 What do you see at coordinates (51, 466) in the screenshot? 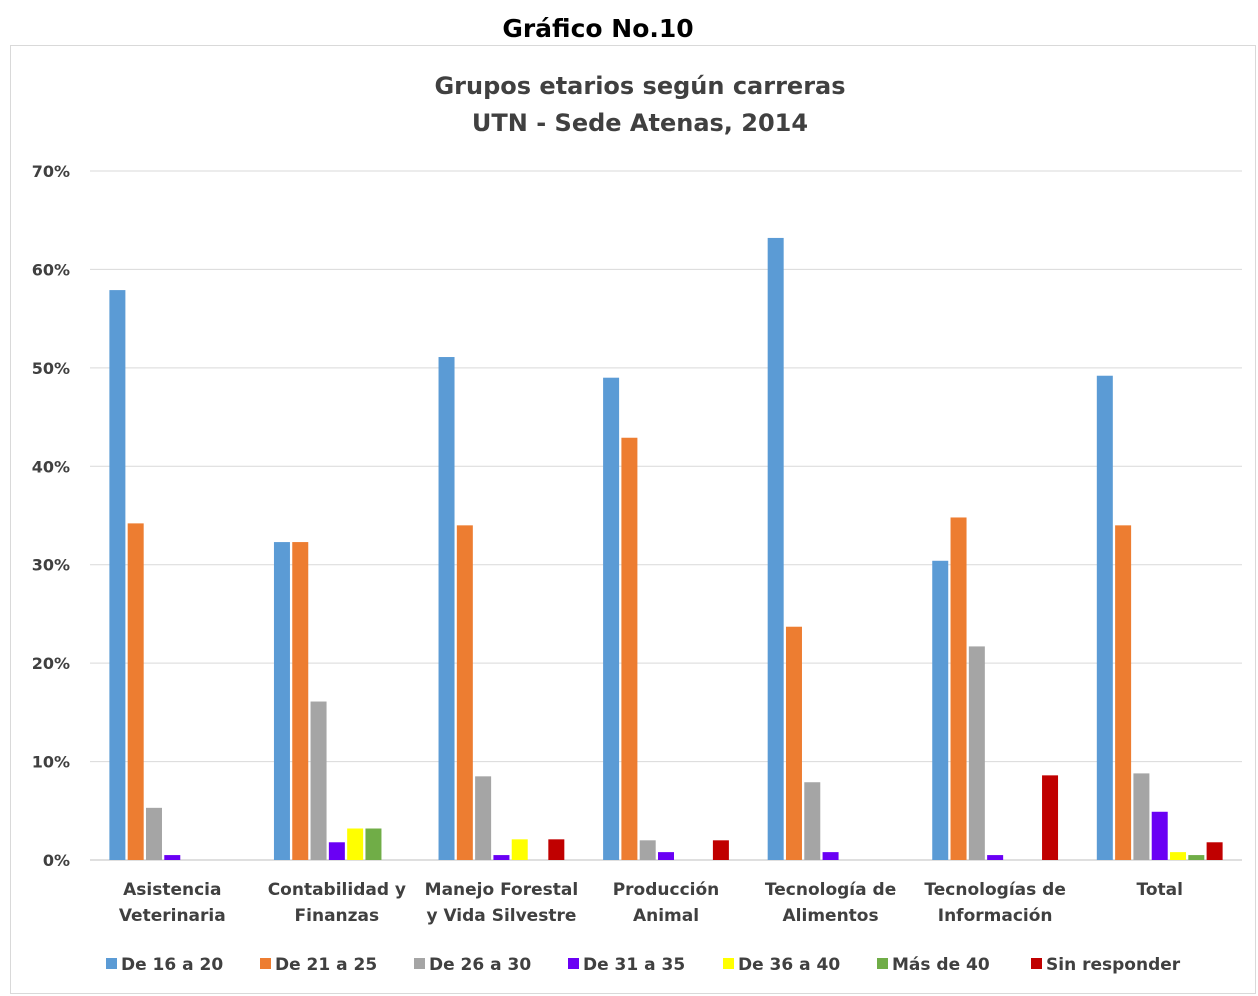
I see `y-tick-label: 40%` at bounding box center [51, 466].